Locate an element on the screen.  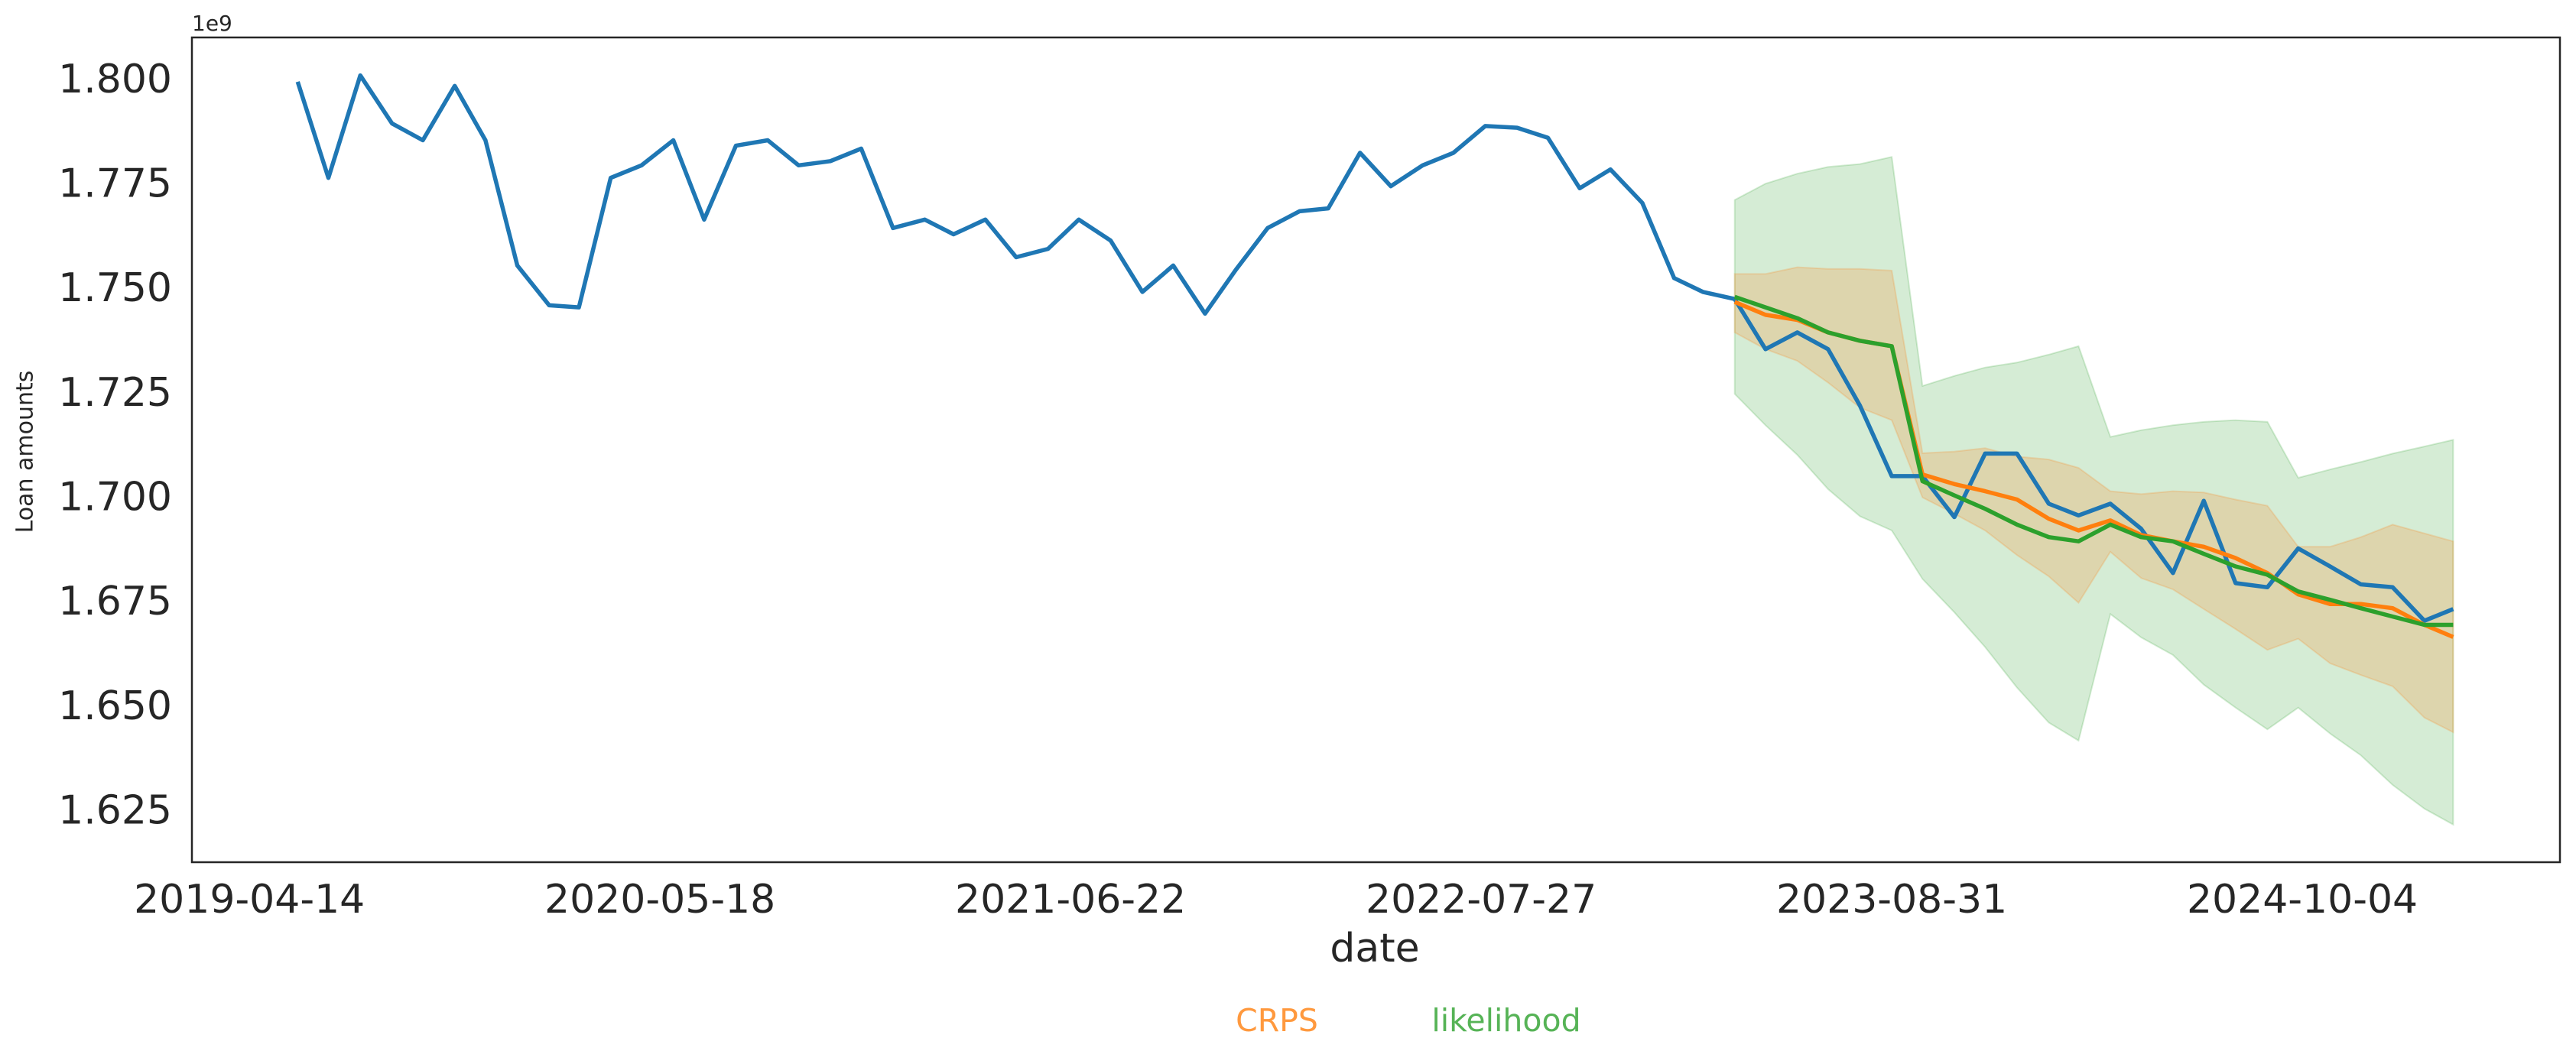
y-tick-label: 1.725 is located at coordinates (115, 393).